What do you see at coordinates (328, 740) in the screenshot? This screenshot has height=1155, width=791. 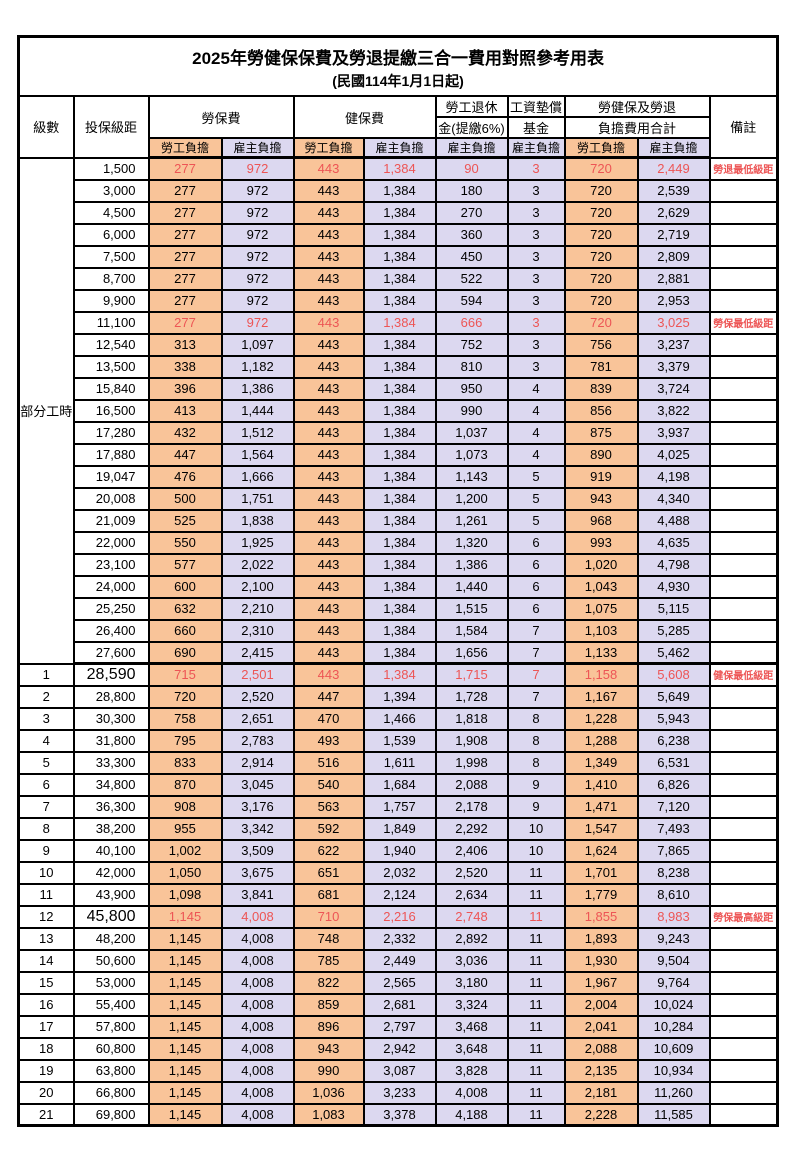 I see `value-cell: 493` at bounding box center [328, 740].